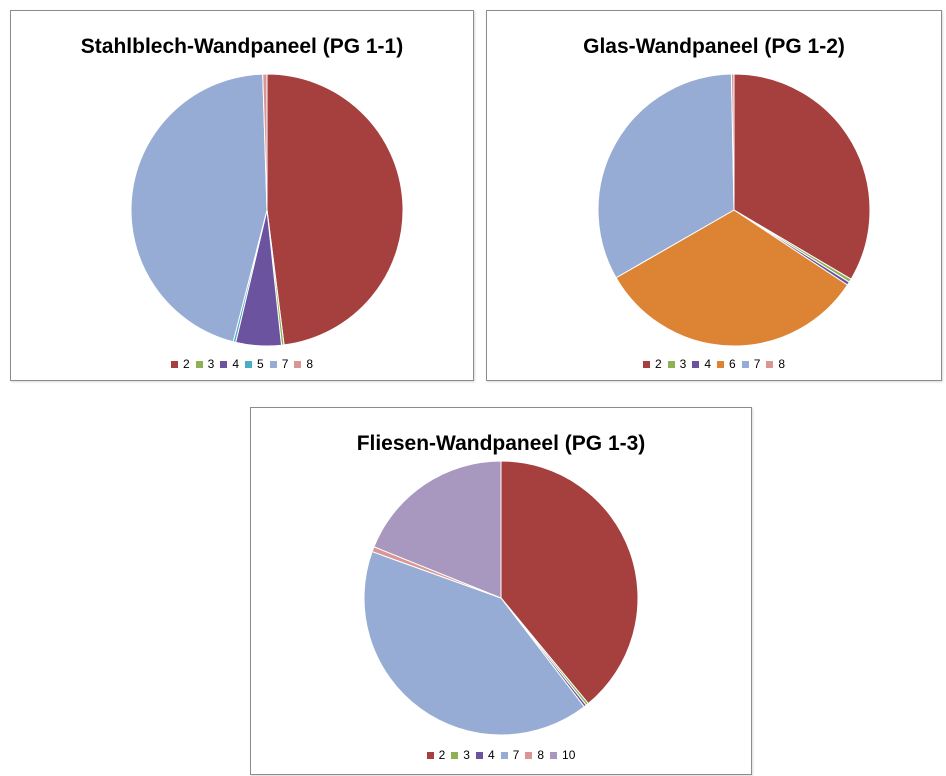 This screenshot has width=946, height=776. What do you see at coordinates (242, 46) in the screenshot?
I see `chart-title: Stahlblech-Wandpaneel (PG 1-1)` at bounding box center [242, 46].